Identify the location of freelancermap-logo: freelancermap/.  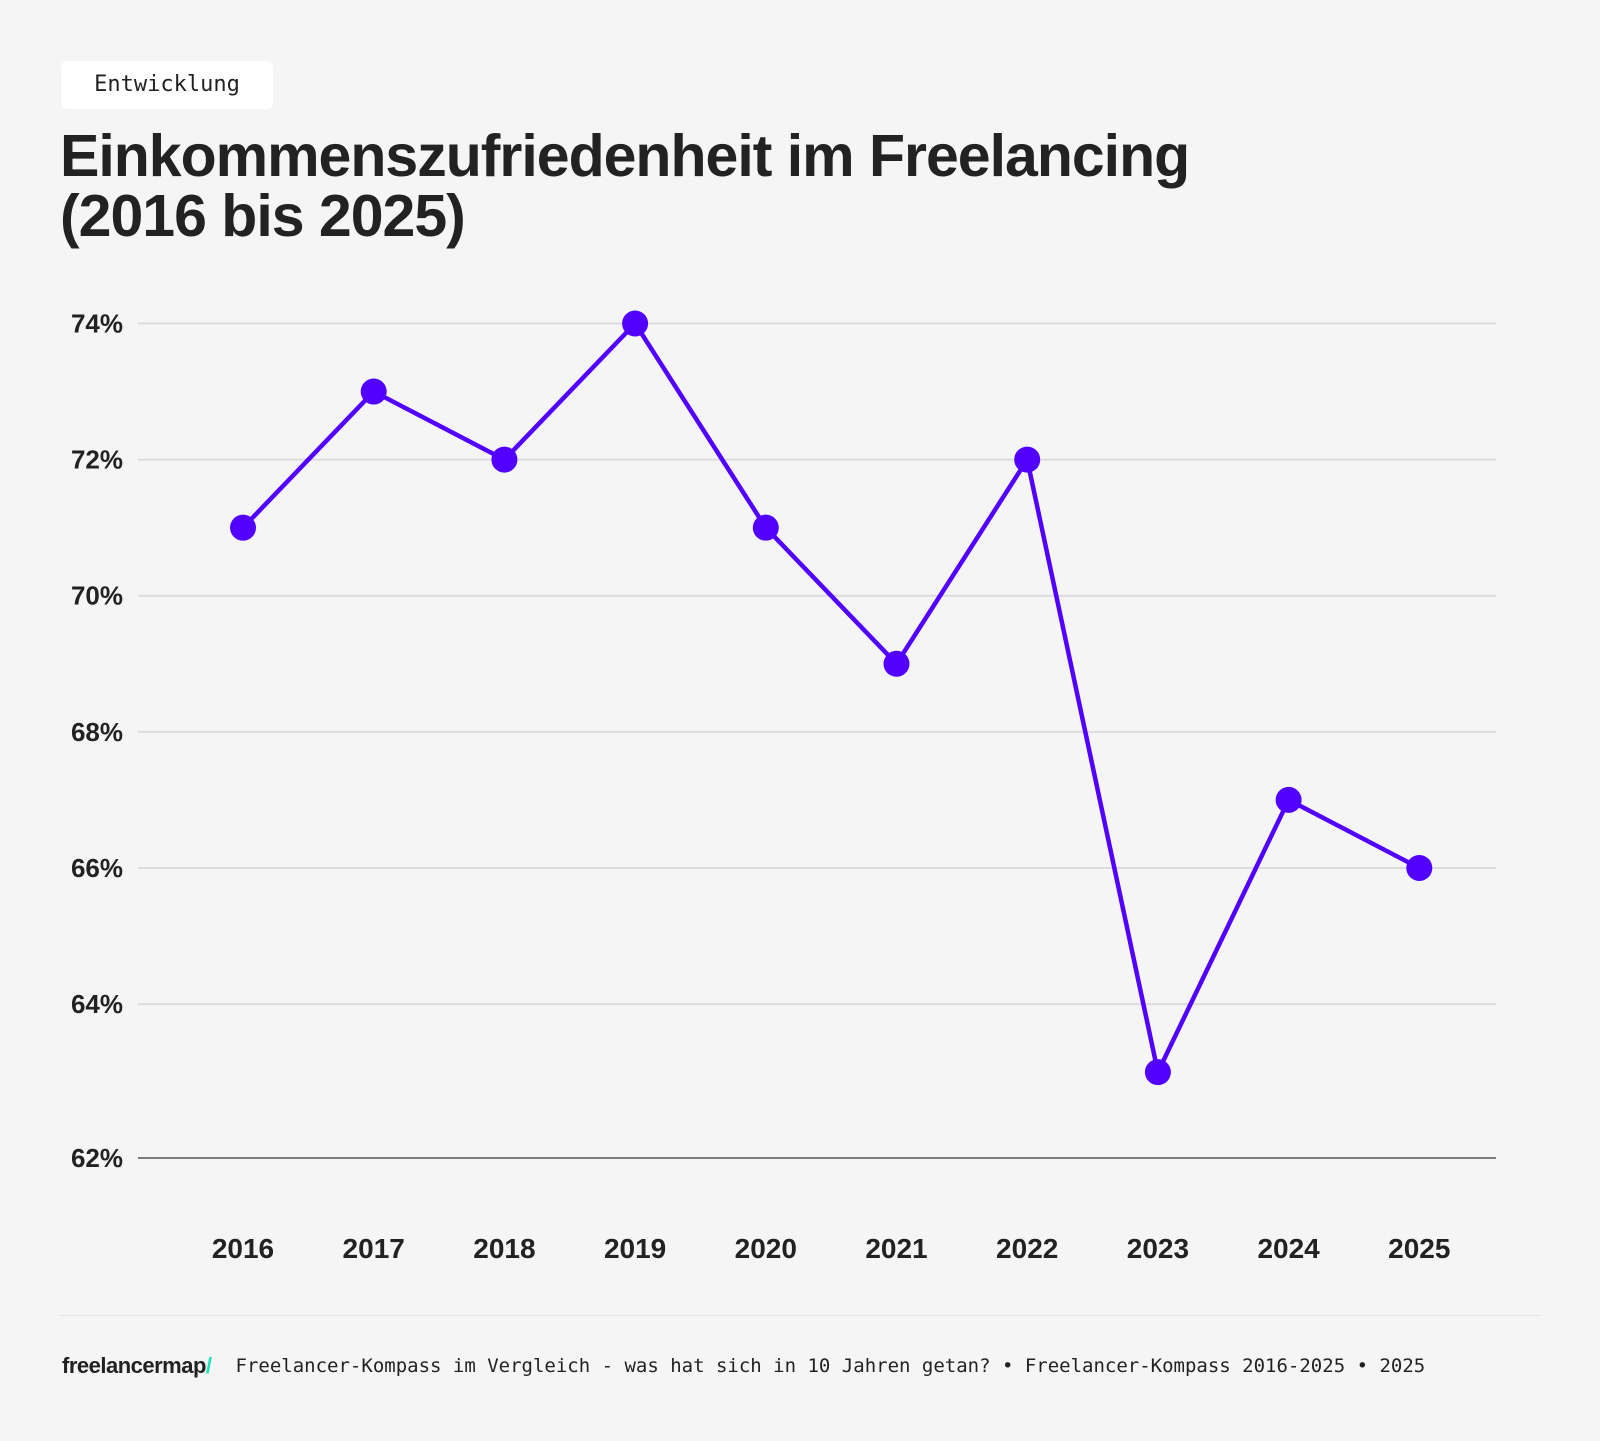
(137, 1365).